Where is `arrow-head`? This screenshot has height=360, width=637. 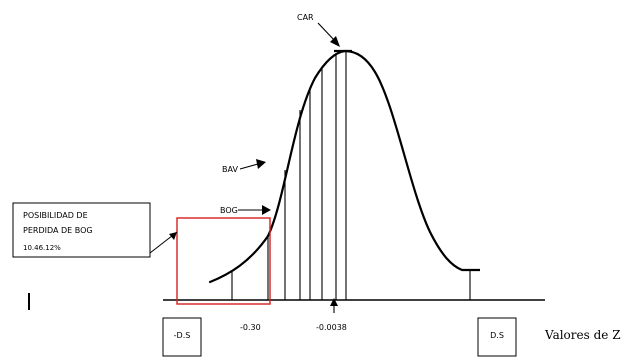
arrow-head is located at coordinates (173, 236).